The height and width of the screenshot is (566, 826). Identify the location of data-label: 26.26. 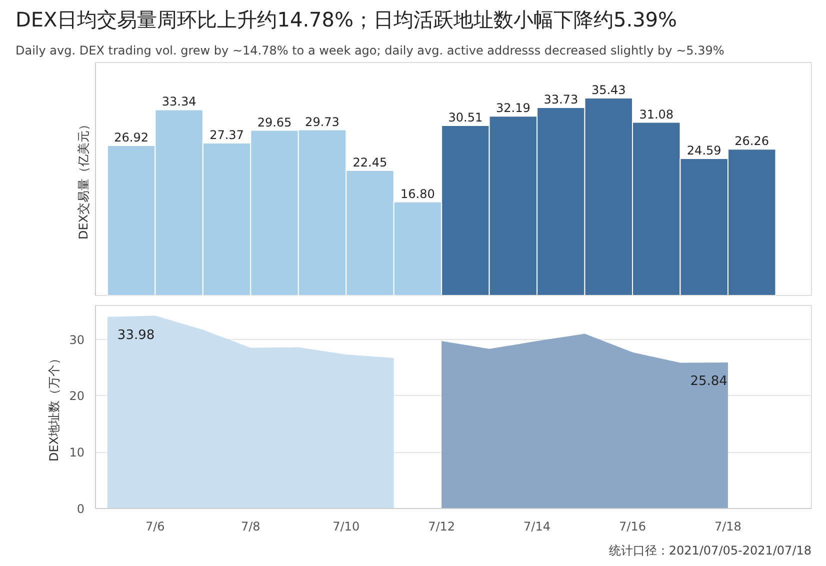
(752, 141).